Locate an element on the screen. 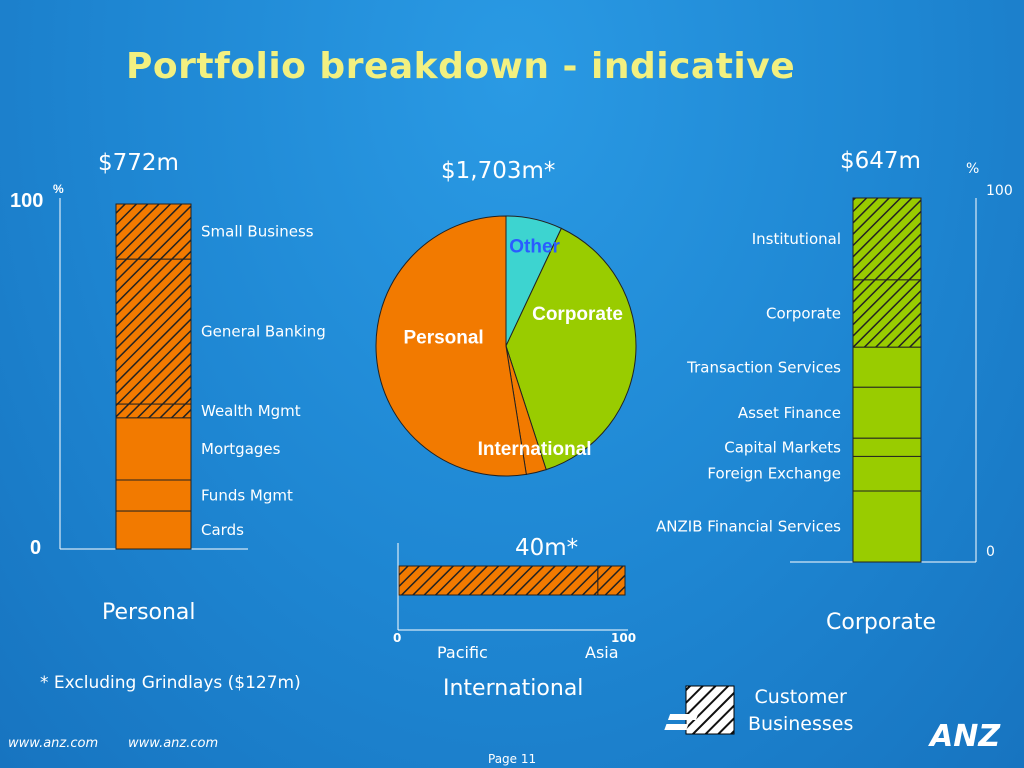 This screenshot has width=1024, height=768. international-stacked-bar is located at coordinates (512, 580).